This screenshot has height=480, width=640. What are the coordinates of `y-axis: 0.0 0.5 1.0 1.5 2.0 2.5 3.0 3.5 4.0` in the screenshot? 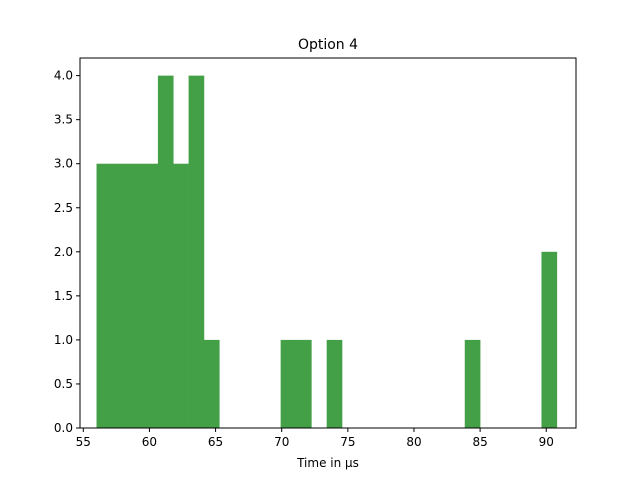 It's located at (67, 252).